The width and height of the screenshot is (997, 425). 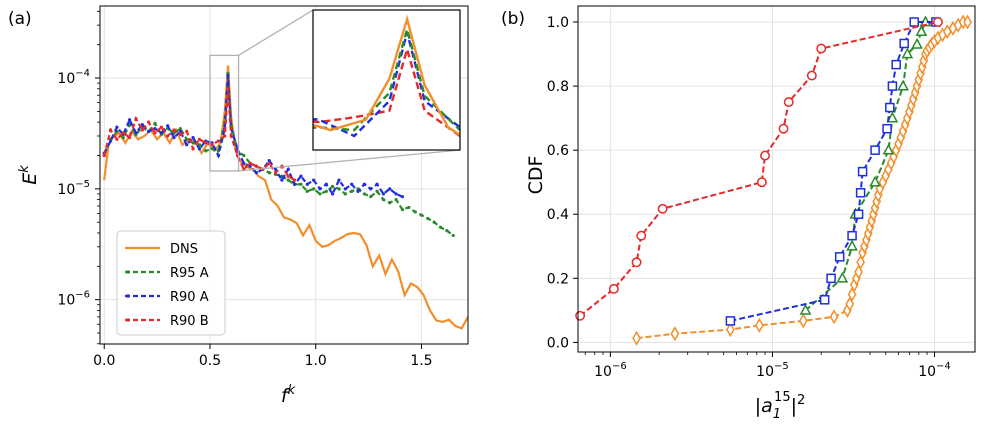 What do you see at coordinates (558, 23) in the screenshot?
I see `y-tick-label: 1.0` at bounding box center [558, 23].